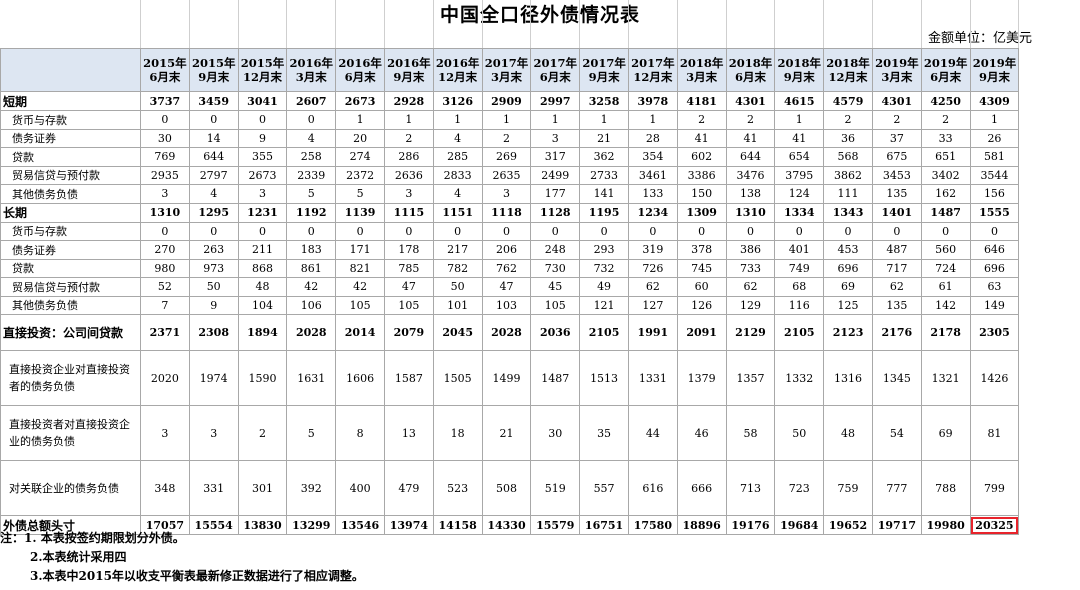 The width and height of the screenshot is (1080, 590). Describe the element at coordinates (848, 138) in the screenshot. I see `value-cell: 36` at that location.